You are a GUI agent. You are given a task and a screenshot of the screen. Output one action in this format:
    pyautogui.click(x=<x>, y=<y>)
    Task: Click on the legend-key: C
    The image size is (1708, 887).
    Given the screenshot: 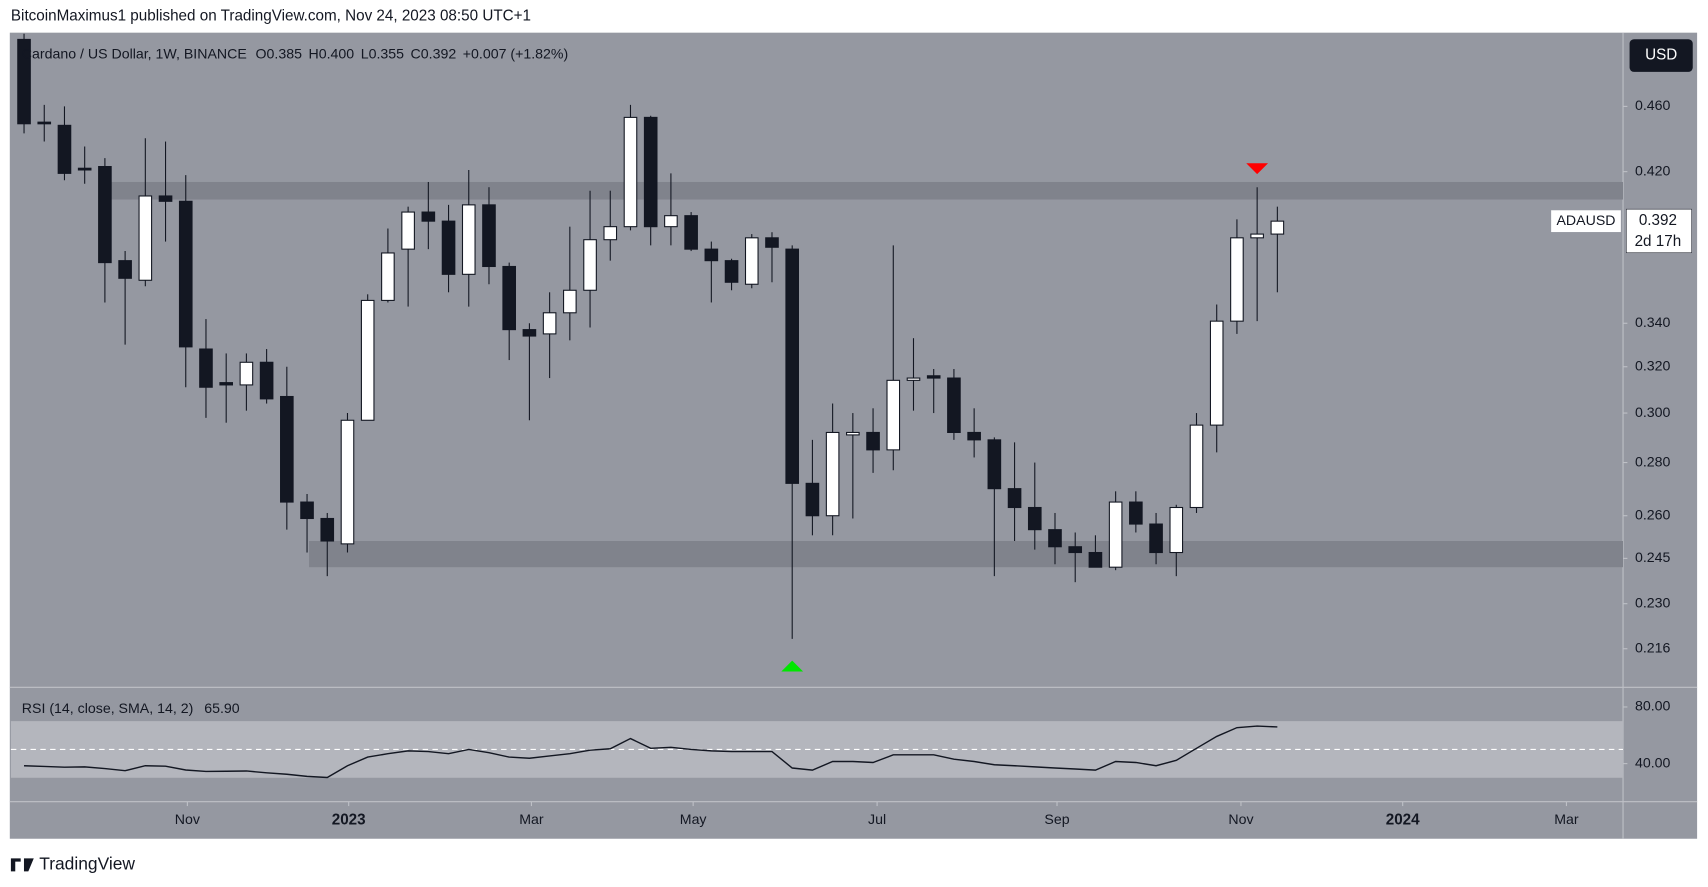 What is the action you would take?
    pyautogui.click(x=416, y=54)
    